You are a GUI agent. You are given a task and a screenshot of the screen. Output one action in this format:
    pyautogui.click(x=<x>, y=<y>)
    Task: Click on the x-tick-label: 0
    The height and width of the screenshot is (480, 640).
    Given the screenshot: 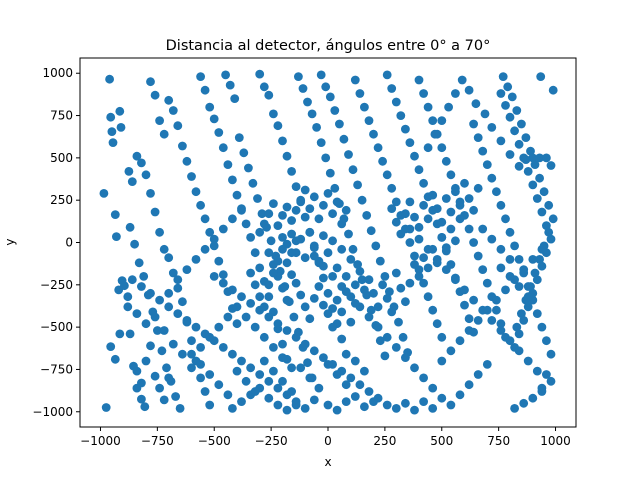 What is the action you would take?
    pyautogui.click(x=328, y=441)
    